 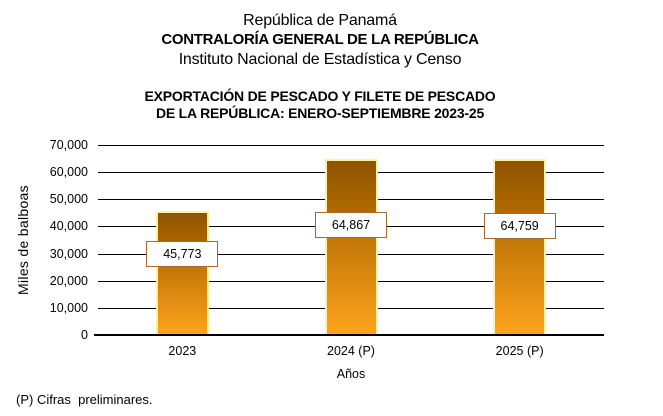 What do you see at coordinates (68, 307) in the screenshot?
I see `y-tick-label: 10,000` at bounding box center [68, 307].